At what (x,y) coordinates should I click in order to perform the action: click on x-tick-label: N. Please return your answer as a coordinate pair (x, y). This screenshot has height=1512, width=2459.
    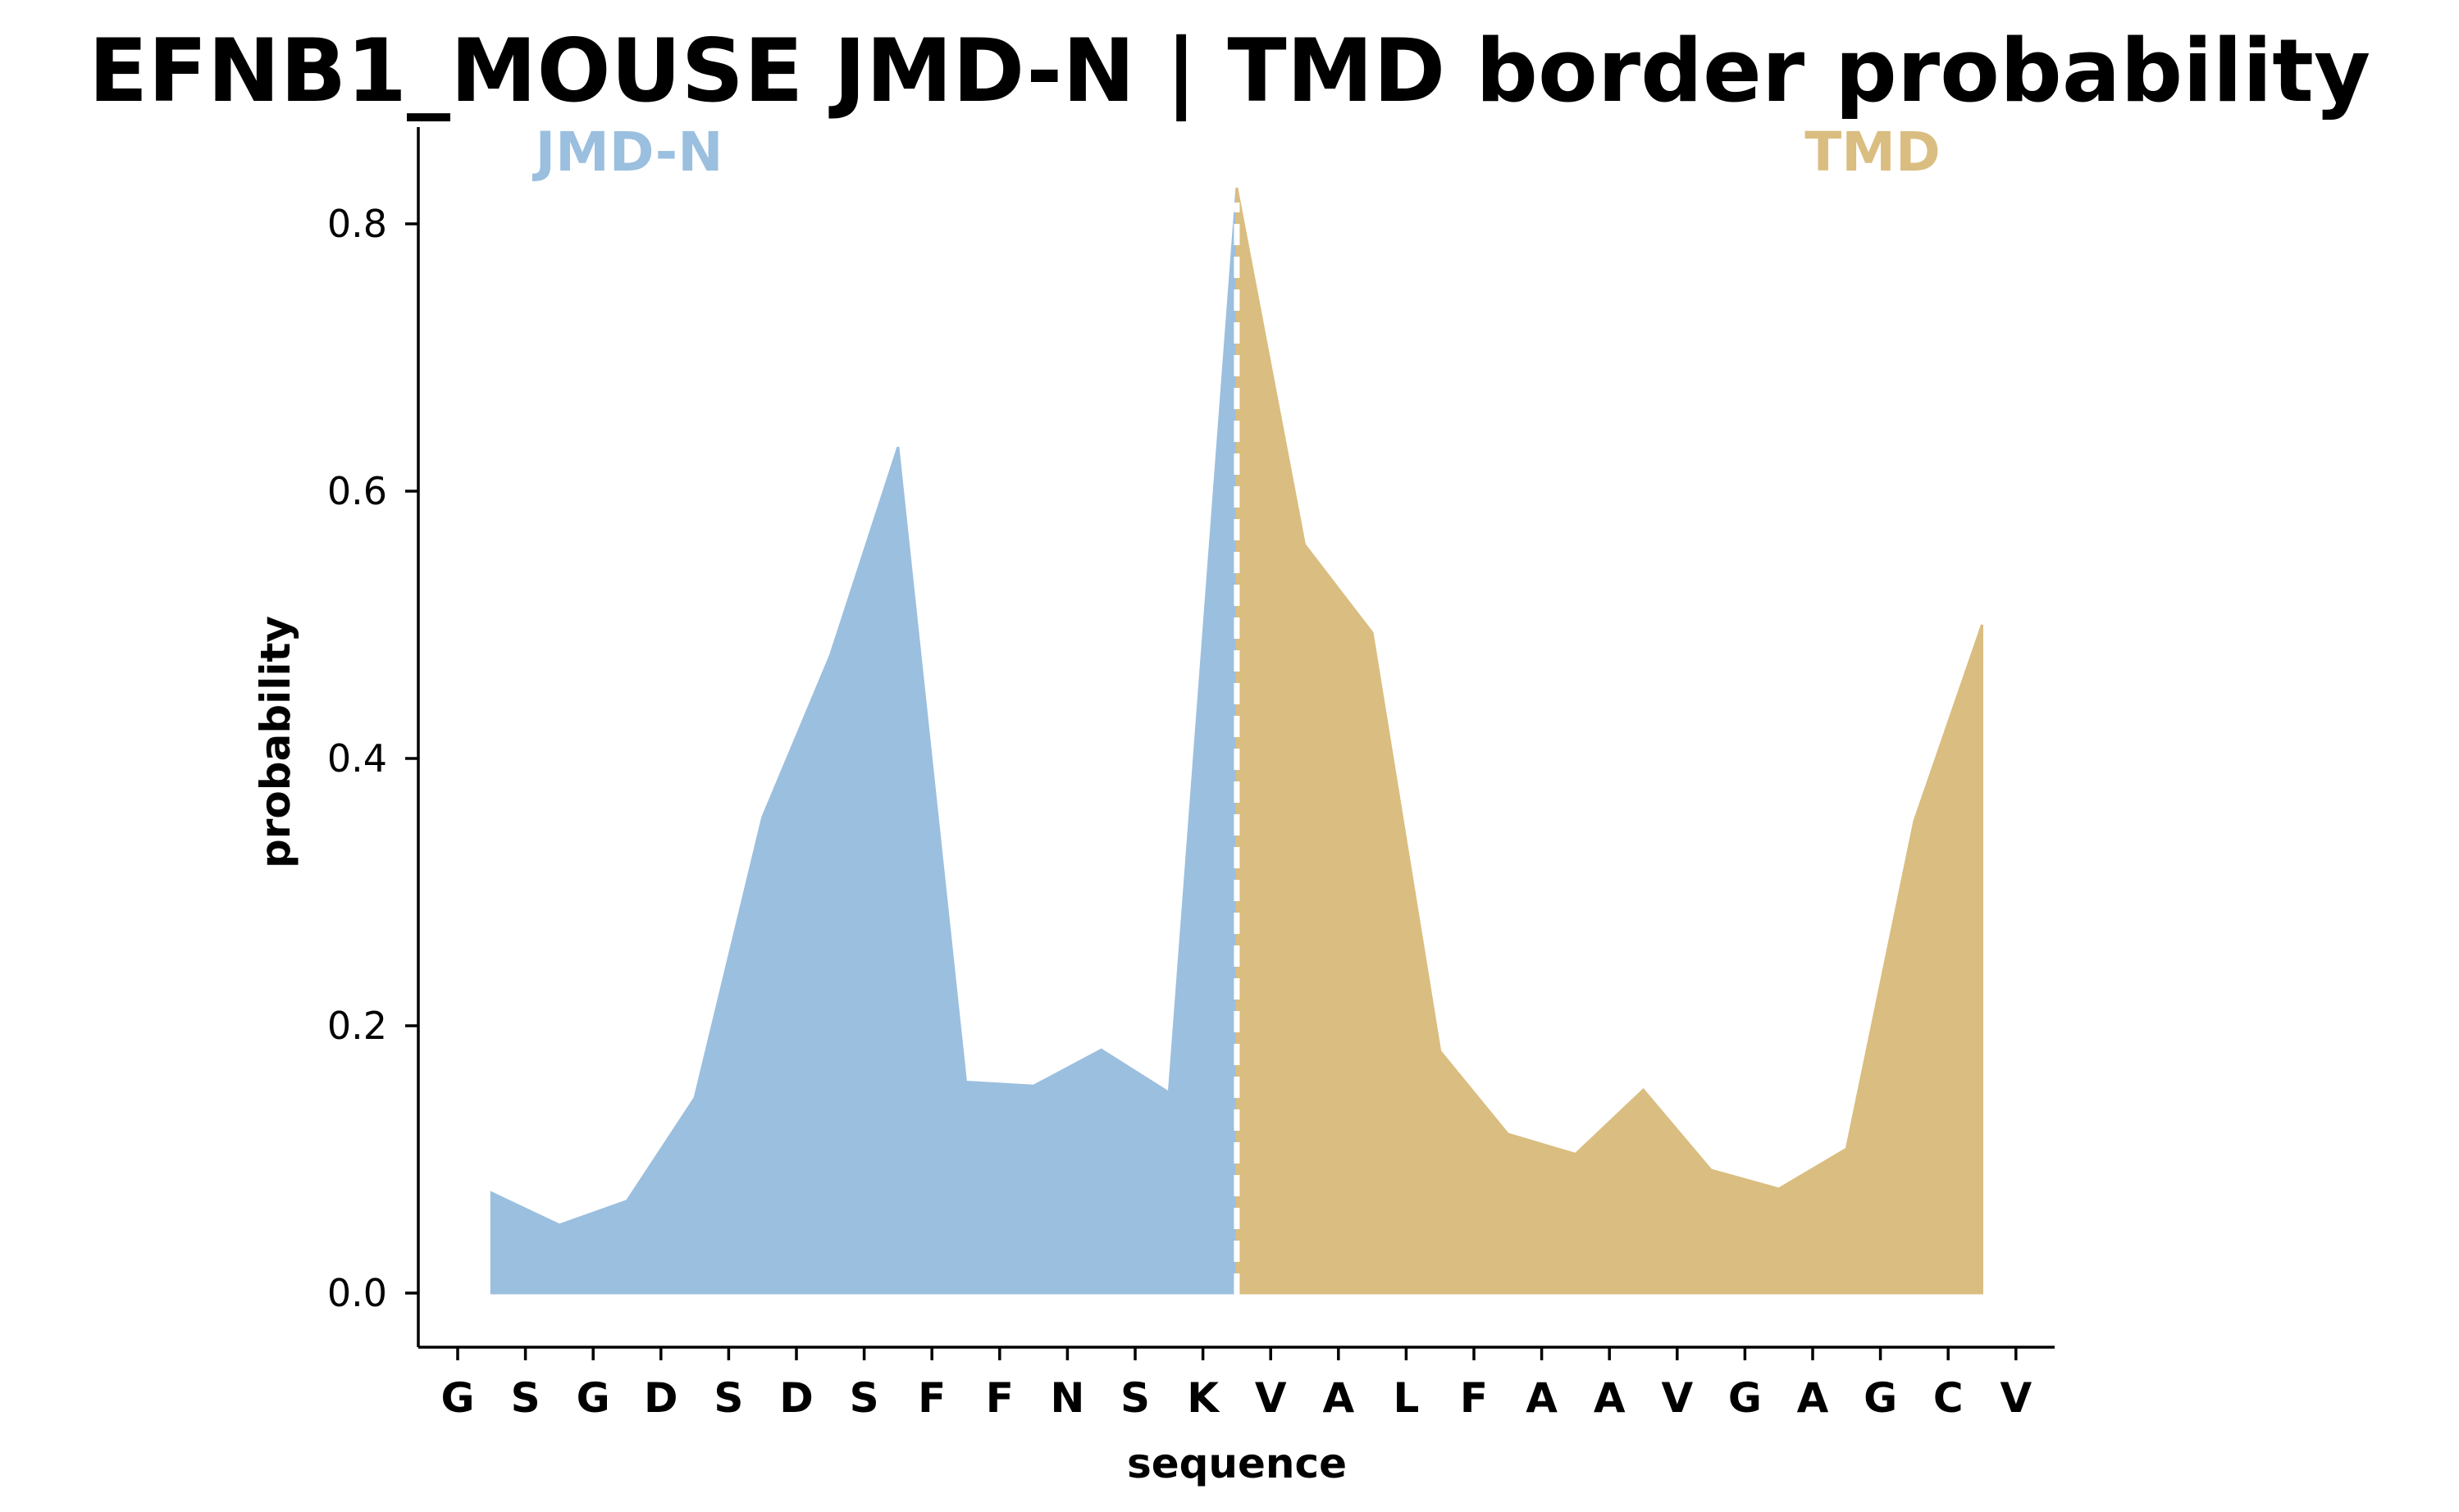
    Looking at the image, I should click on (1067, 1398).